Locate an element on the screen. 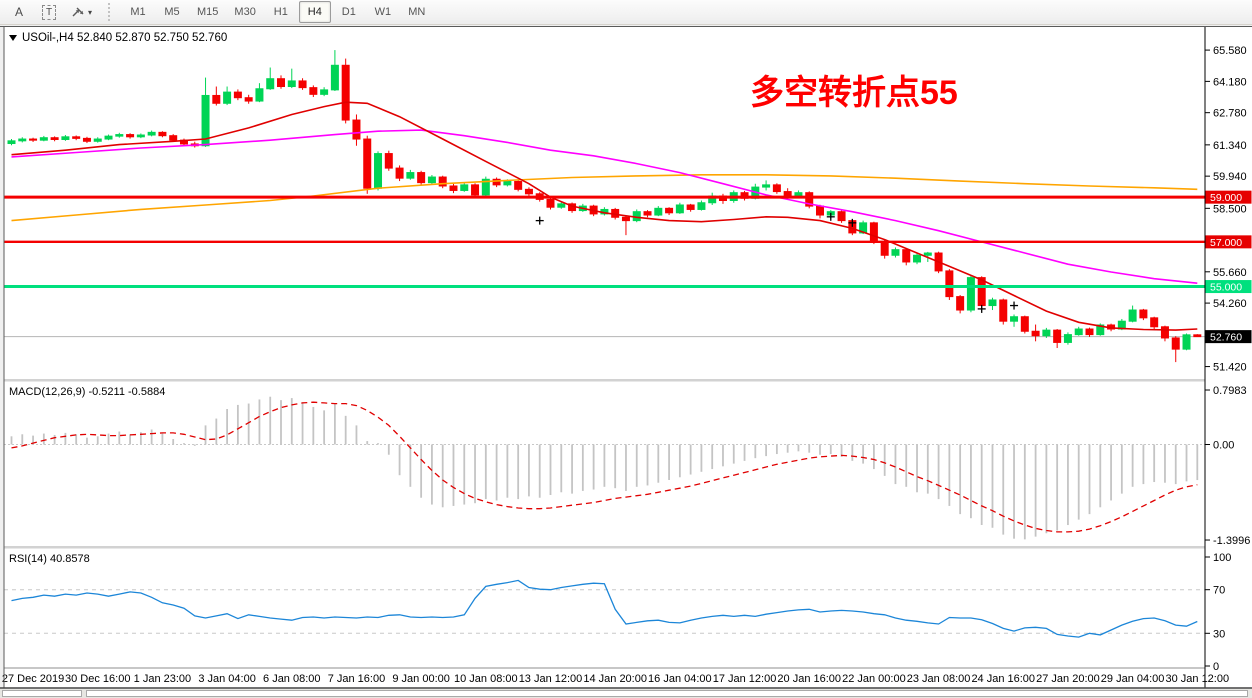 This screenshot has height=698, width=1252. timeframe-h4-button: H4 is located at coordinates (314, 12).